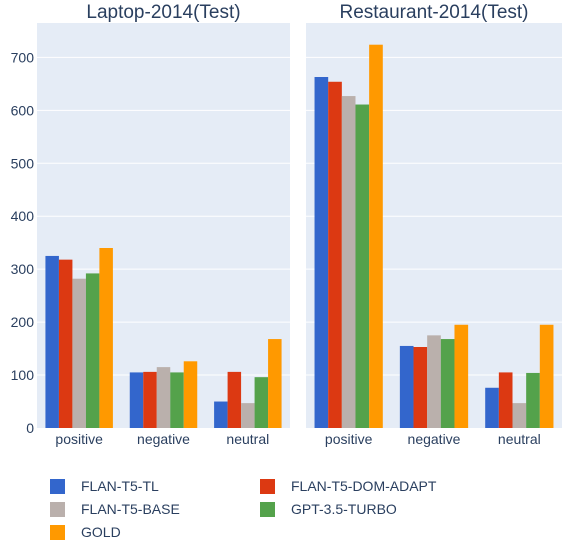 The height and width of the screenshot is (543, 566). I want to click on legend-label: GOLD, so click(101, 532).